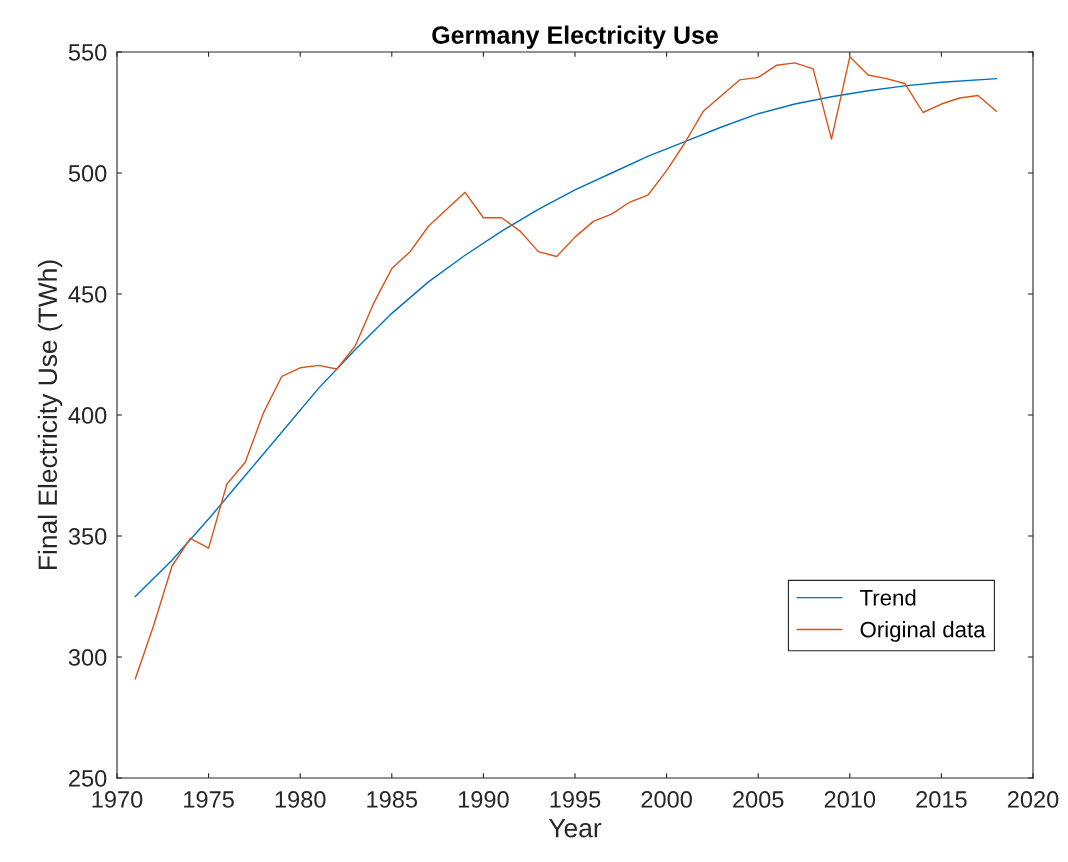 The width and height of the screenshot is (1068, 862). What do you see at coordinates (87, 657) in the screenshot?
I see `y-tick-label: 300` at bounding box center [87, 657].